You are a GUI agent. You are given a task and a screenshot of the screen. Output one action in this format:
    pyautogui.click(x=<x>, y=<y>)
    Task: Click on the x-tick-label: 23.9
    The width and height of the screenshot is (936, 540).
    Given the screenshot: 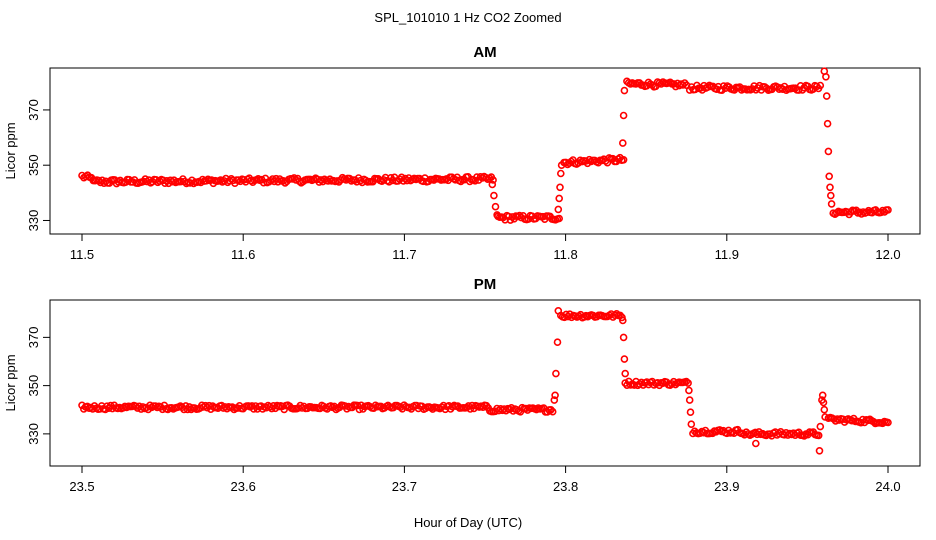 What is the action you would take?
    pyautogui.click(x=726, y=486)
    